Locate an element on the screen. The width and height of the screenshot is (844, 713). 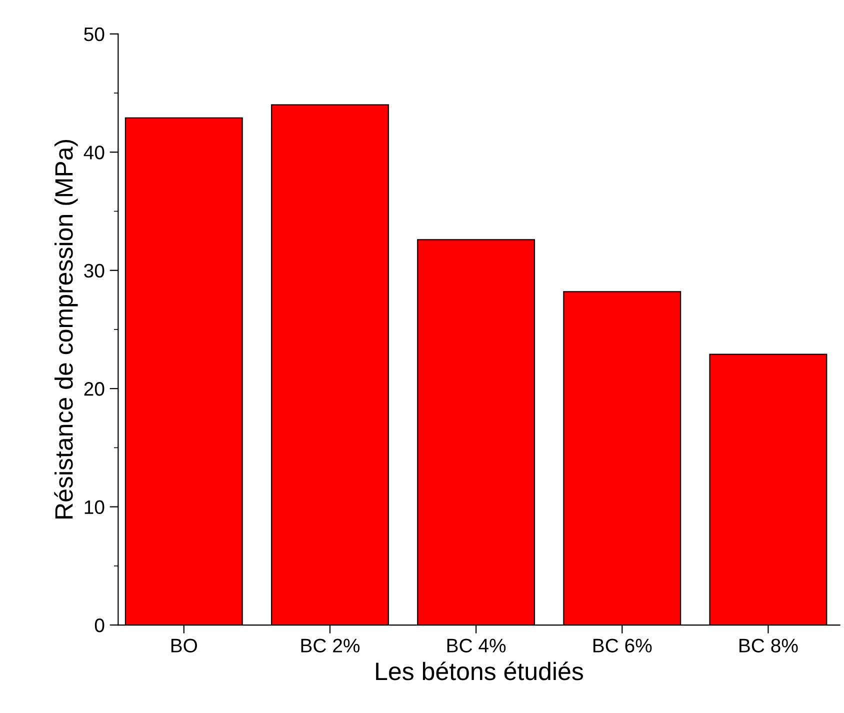
y-tick-label: 50 is located at coordinates (94, 34).